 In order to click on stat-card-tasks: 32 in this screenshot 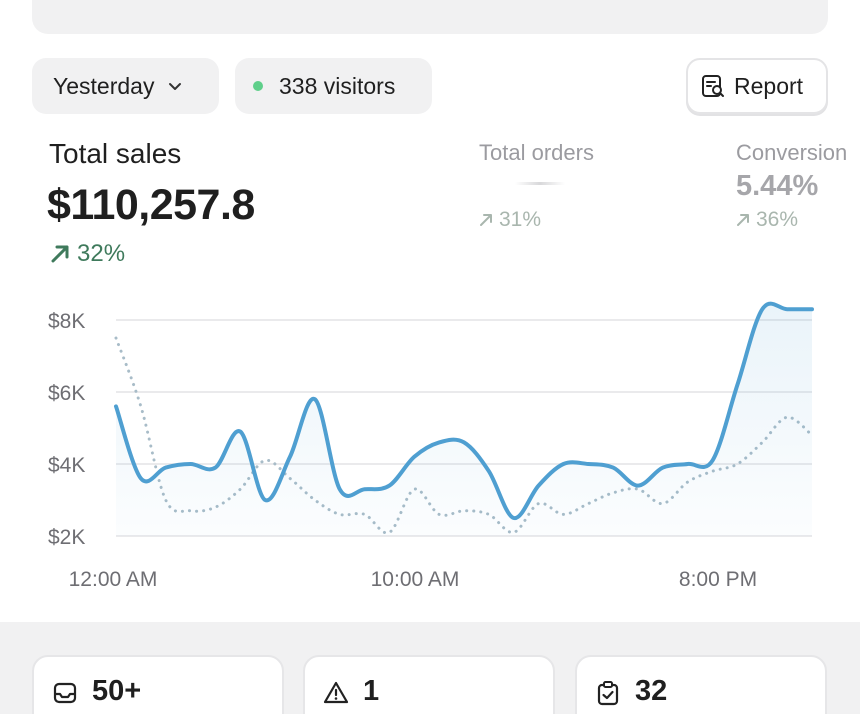, I will do `click(701, 684)`.